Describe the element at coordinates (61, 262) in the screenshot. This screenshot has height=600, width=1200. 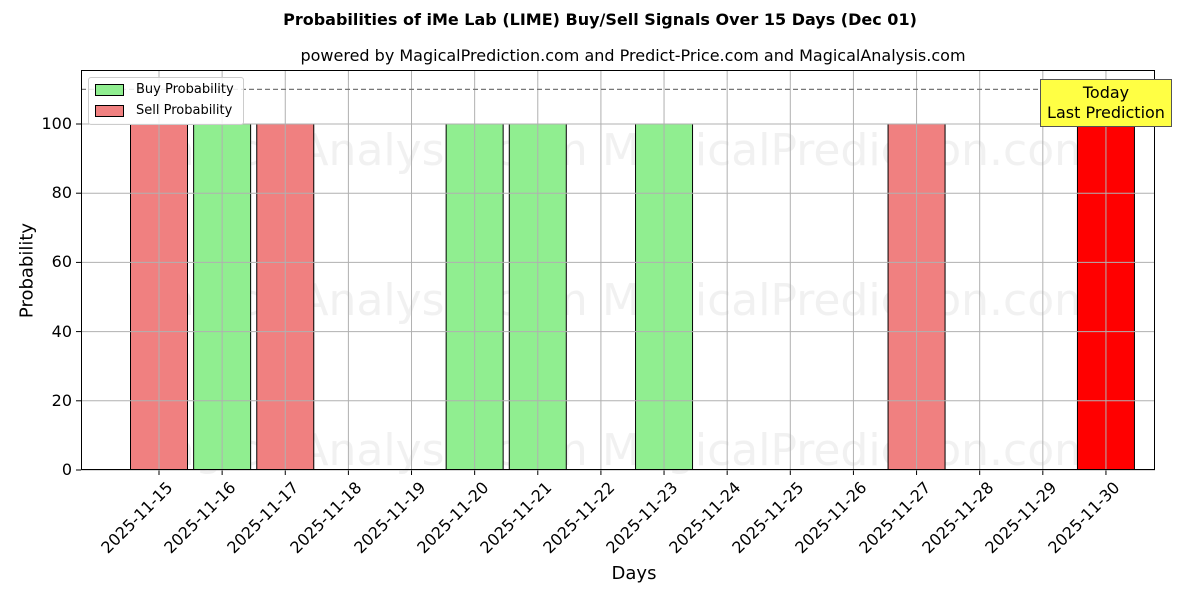
I see `y-tick-label: 60` at that location.